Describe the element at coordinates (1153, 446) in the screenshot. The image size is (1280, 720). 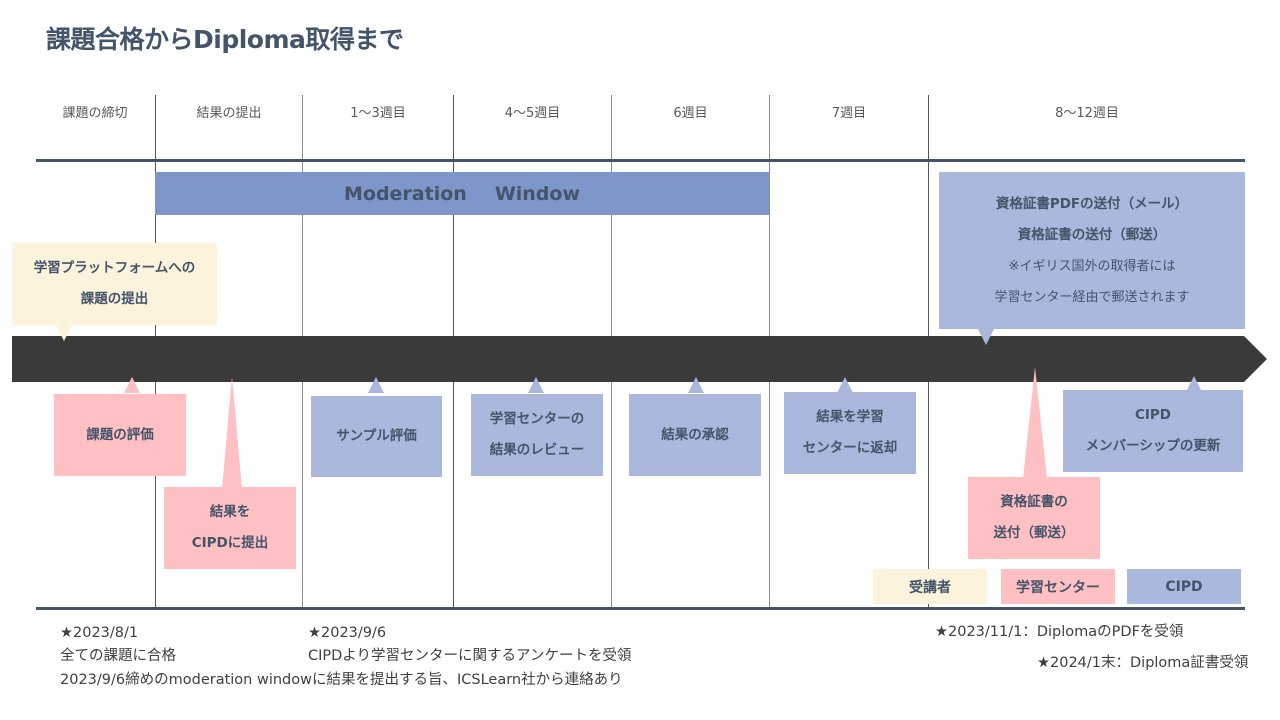
I see `callout-text: メンバーシップの更新` at that location.